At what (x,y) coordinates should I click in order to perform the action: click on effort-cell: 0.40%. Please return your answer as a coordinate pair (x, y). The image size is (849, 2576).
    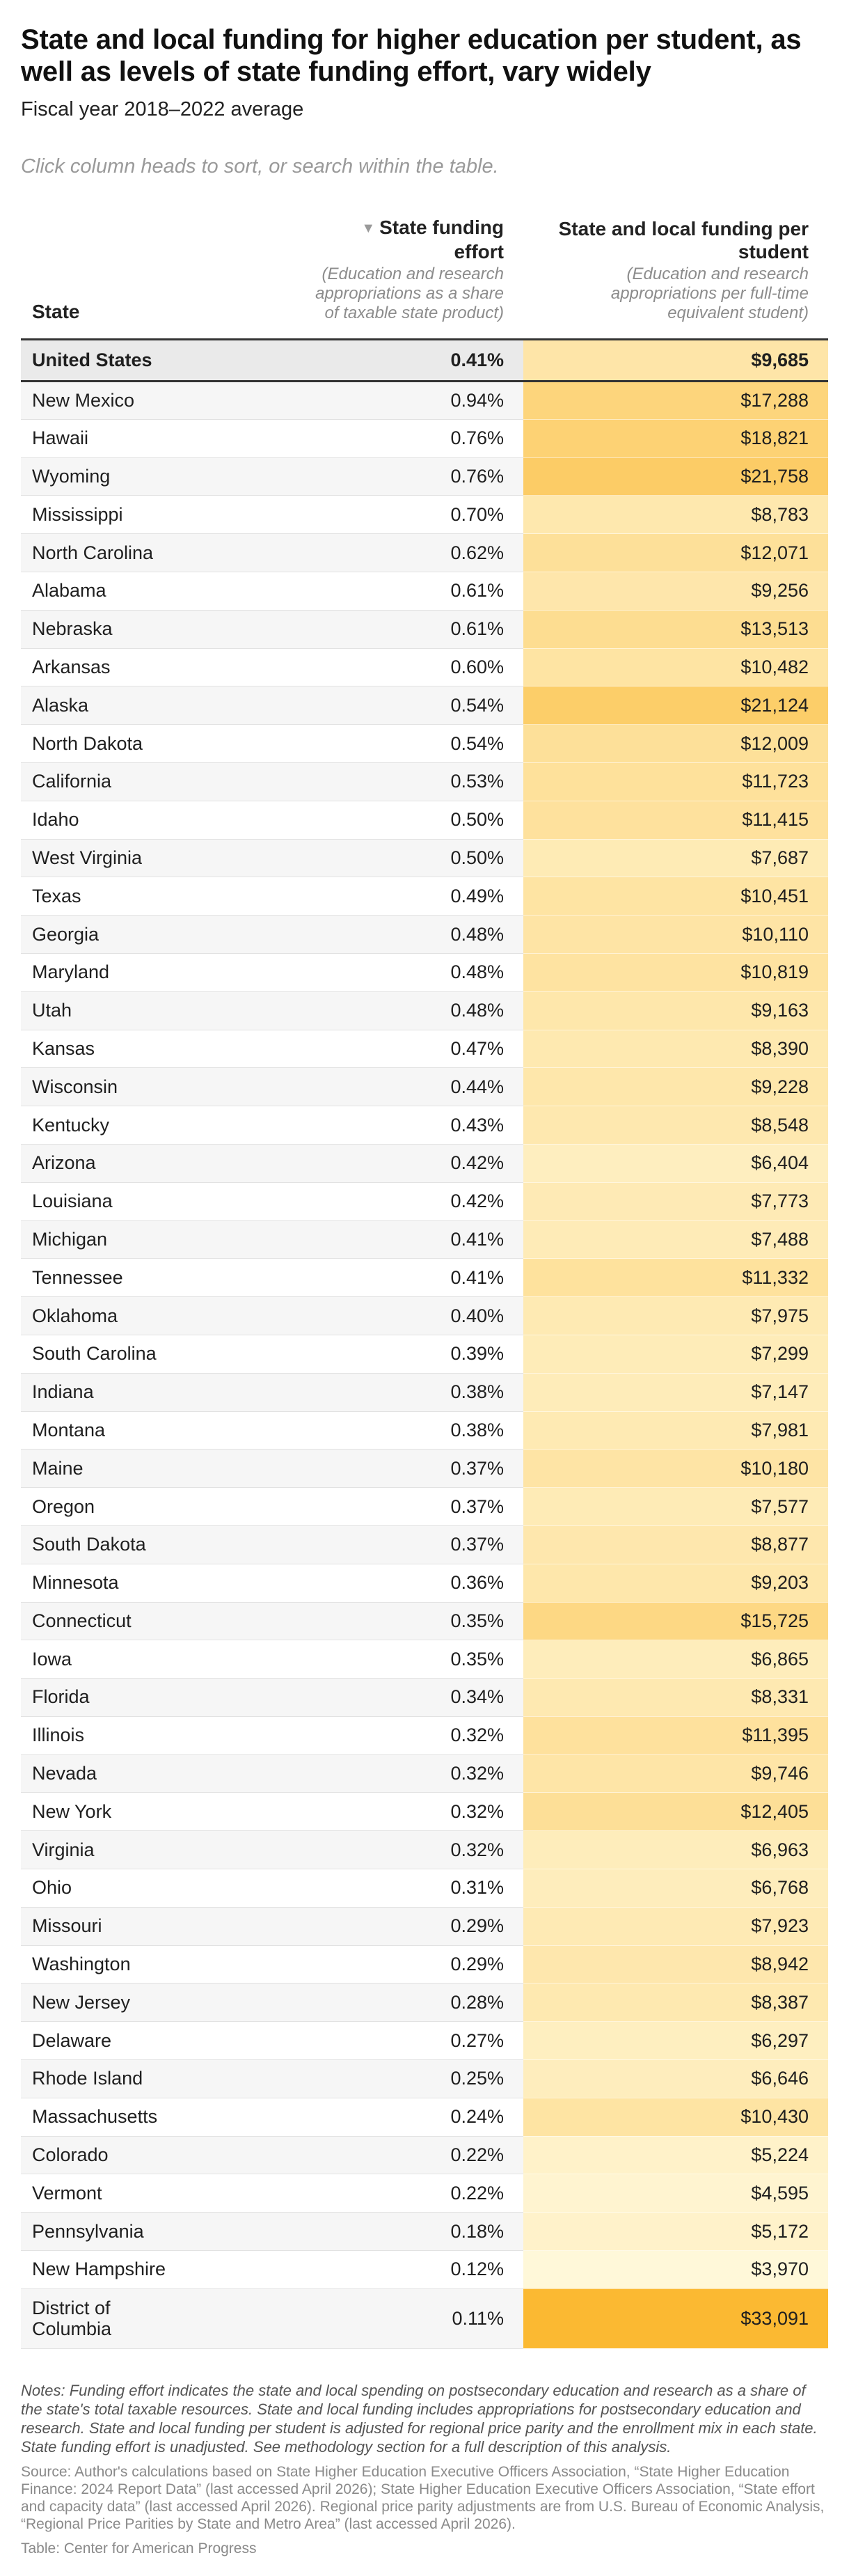
    Looking at the image, I should click on (412, 1315).